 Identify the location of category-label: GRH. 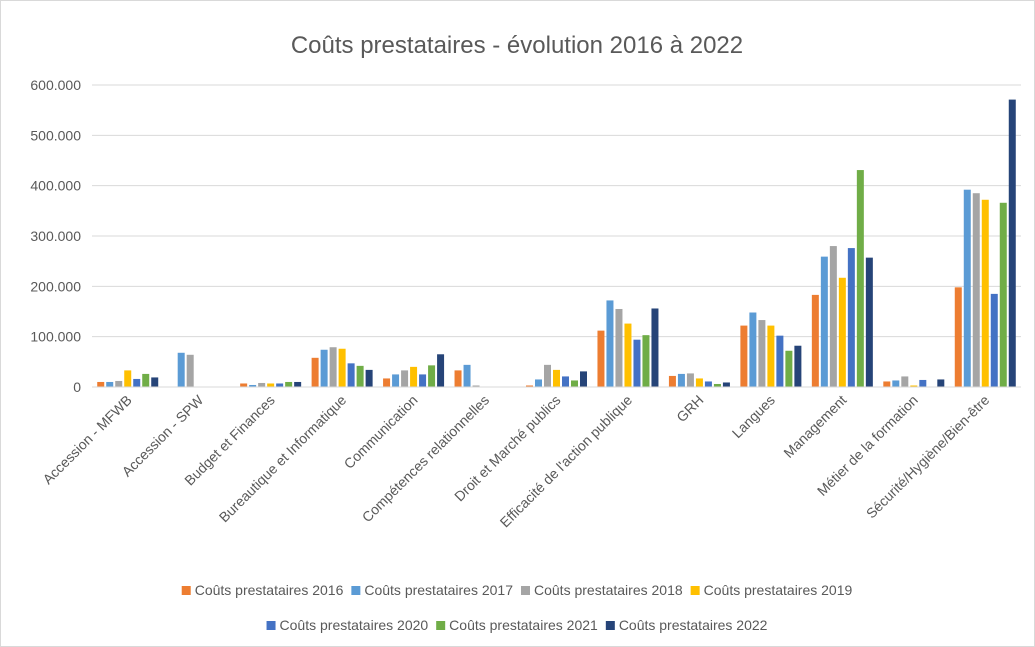
(689, 408).